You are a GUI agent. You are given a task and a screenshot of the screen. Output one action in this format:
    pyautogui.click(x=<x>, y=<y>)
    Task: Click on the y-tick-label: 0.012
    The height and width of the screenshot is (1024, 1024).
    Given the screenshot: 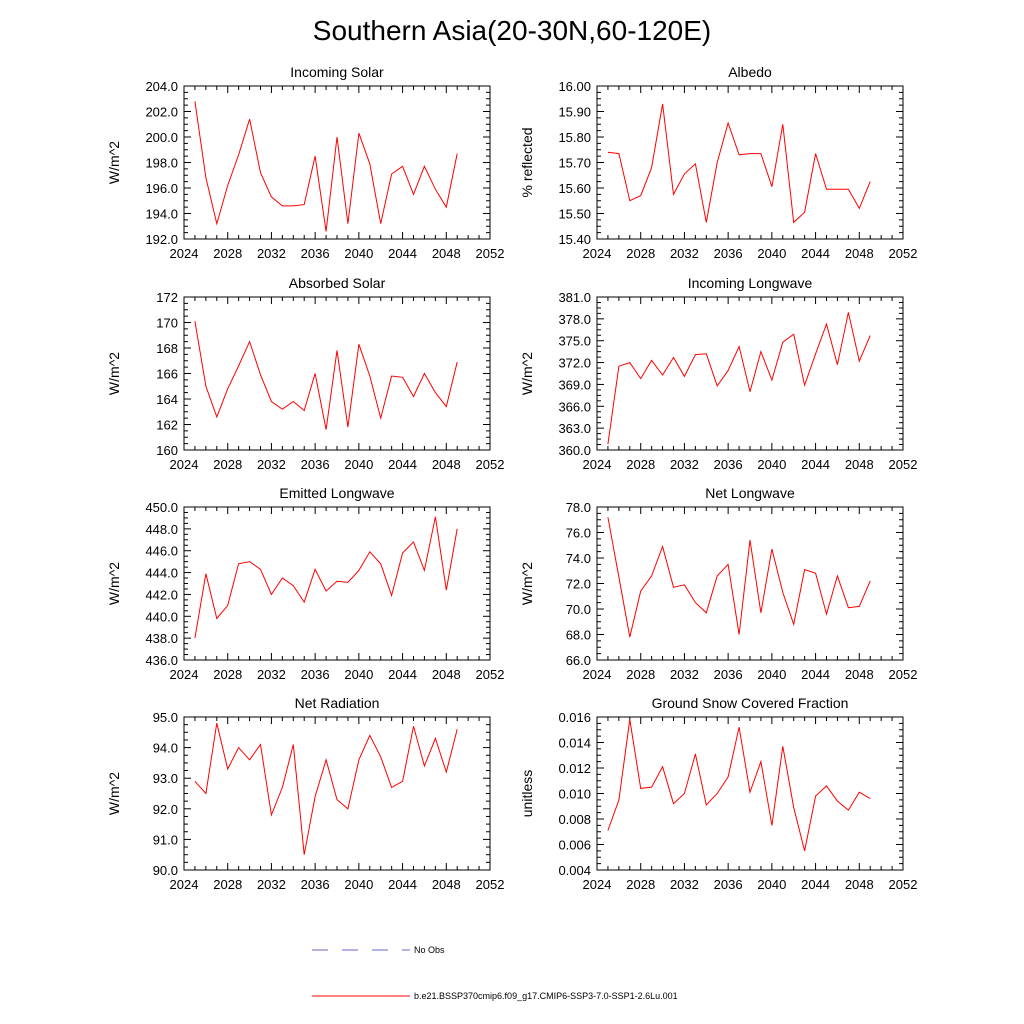 What is the action you would take?
    pyautogui.click(x=574, y=768)
    